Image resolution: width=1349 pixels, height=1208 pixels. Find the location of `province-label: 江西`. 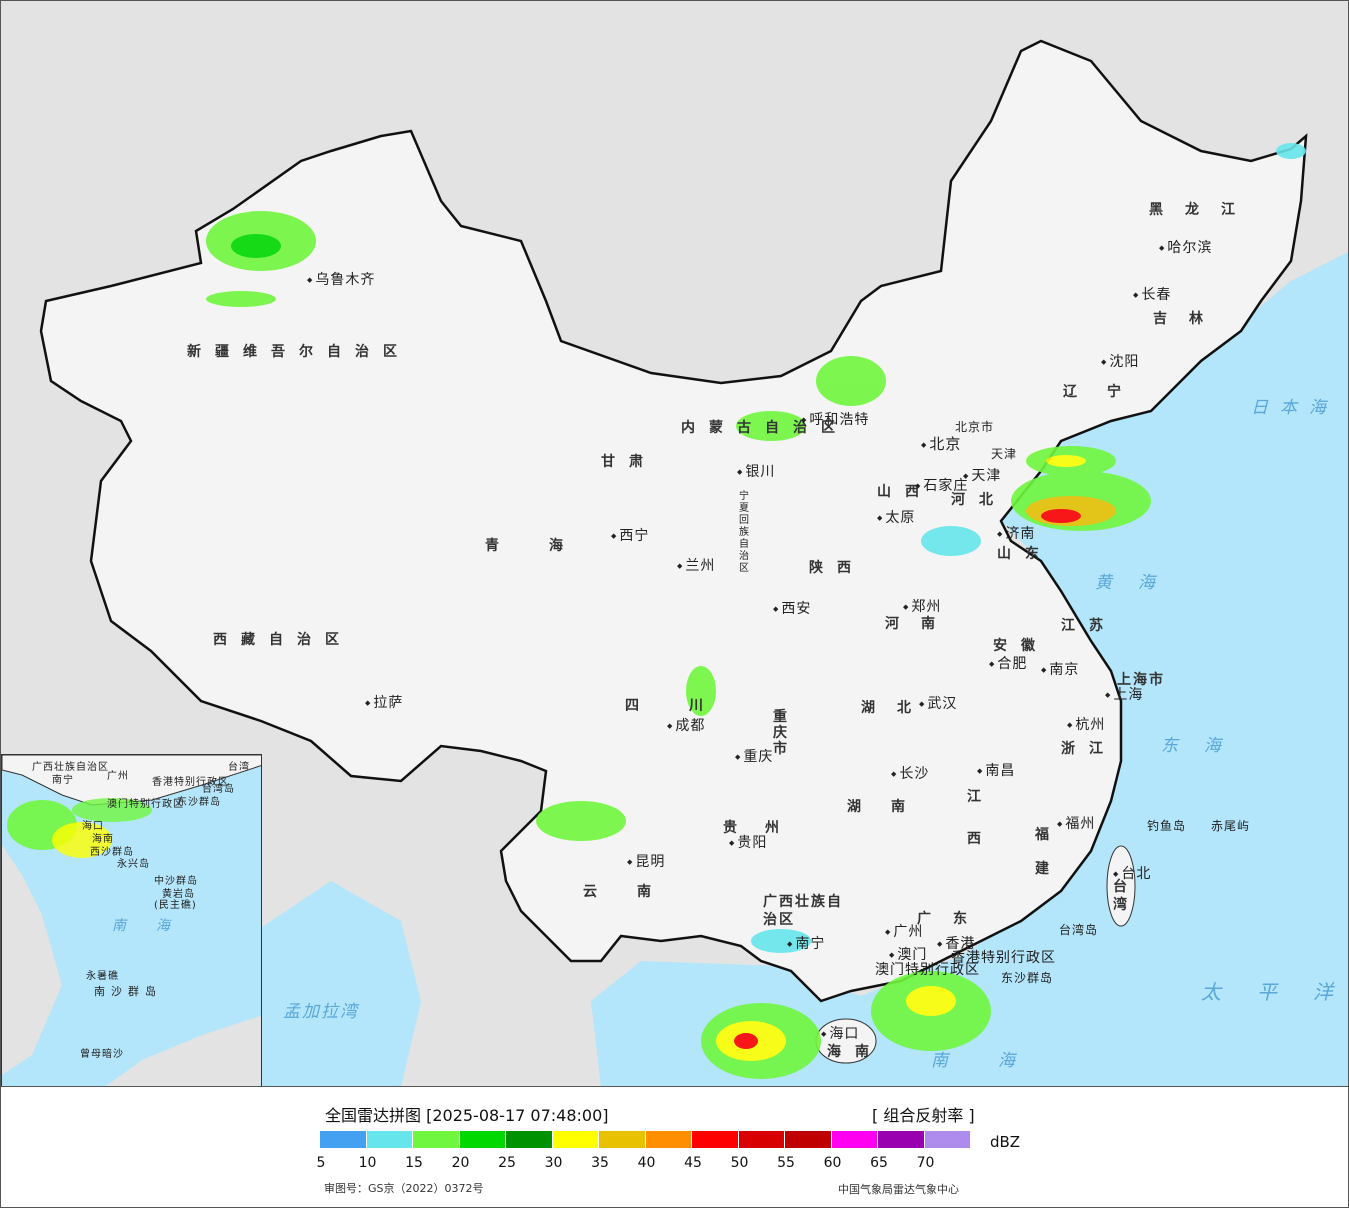

province-label: 江西 is located at coordinates (974, 818).